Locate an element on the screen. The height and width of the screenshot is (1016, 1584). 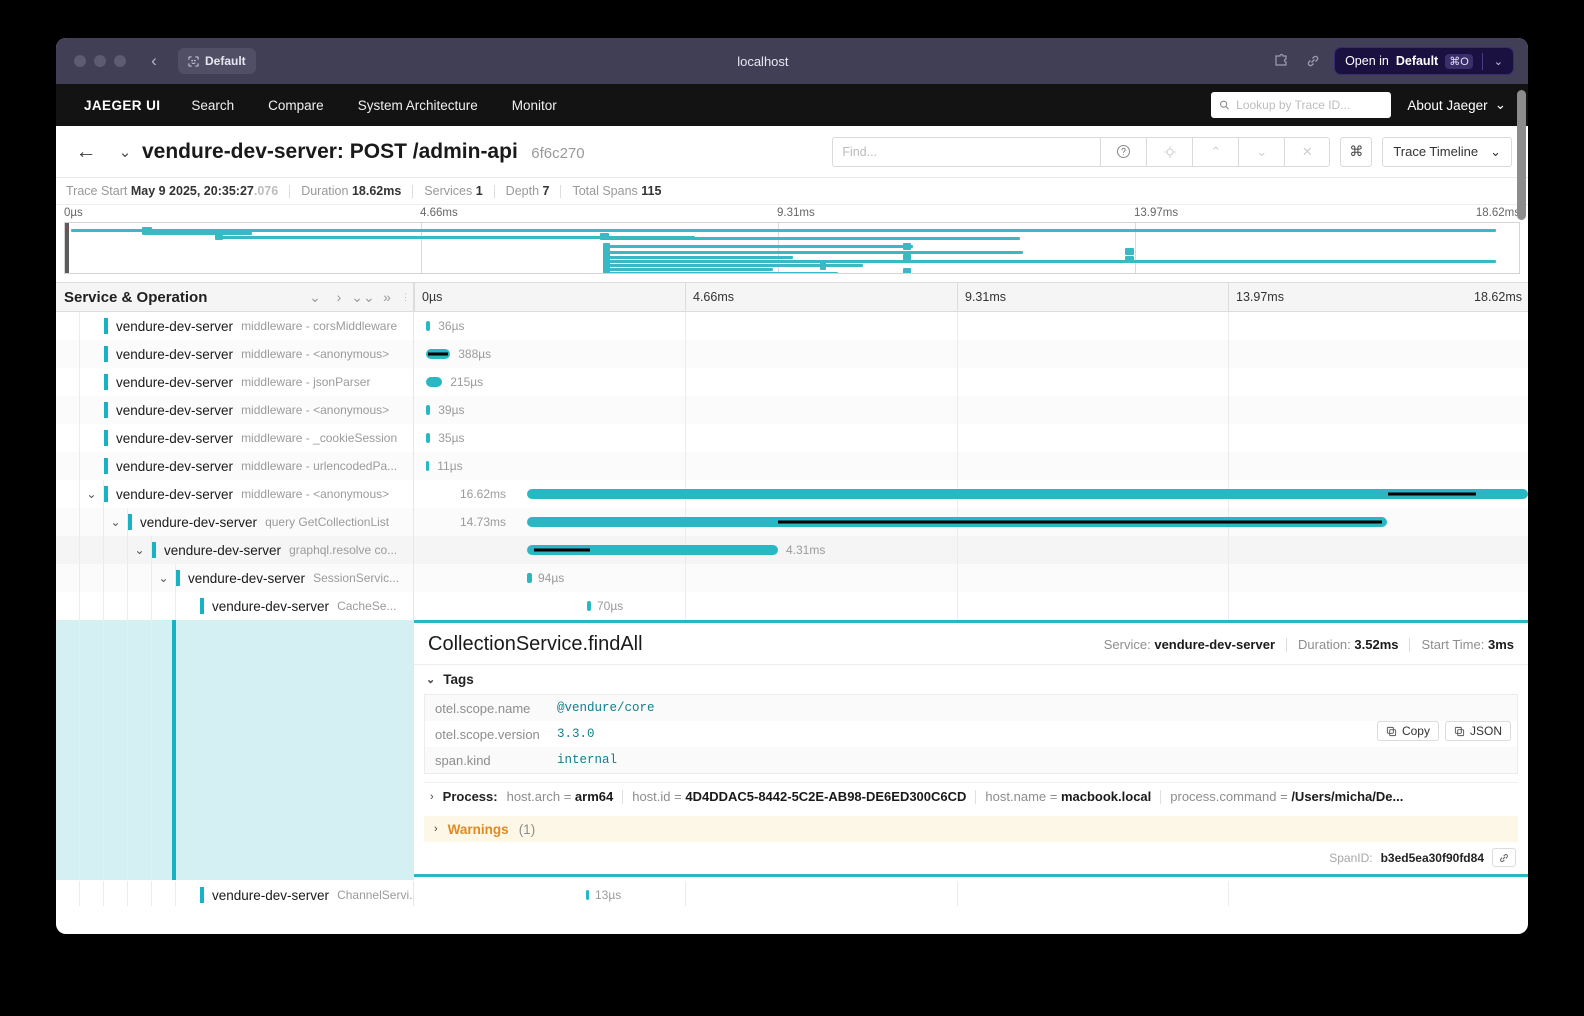
span-bar-cell: 16.62ms is located at coordinates (971, 494).